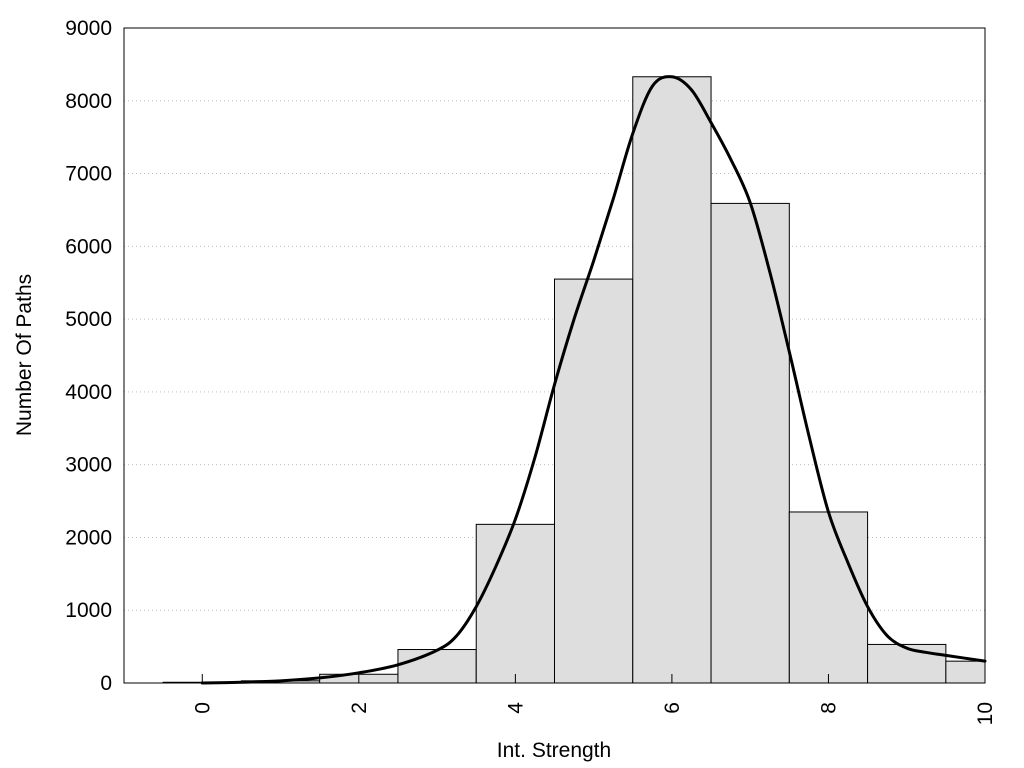 The width and height of the screenshot is (1024, 768). Describe the element at coordinates (88, 246) in the screenshot. I see `y-tick-label: 6000` at that location.